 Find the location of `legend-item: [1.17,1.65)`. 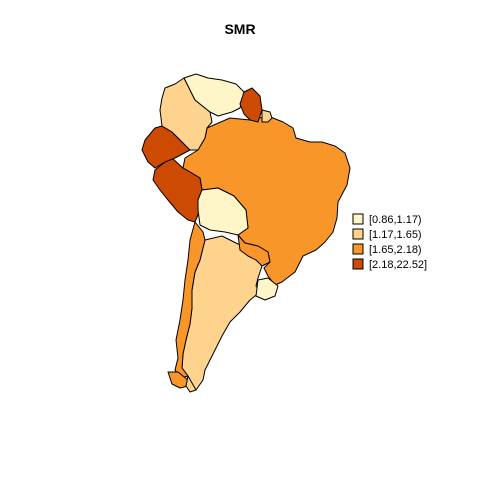

legend-item: [1.17,1.65) is located at coordinates (387, 234).